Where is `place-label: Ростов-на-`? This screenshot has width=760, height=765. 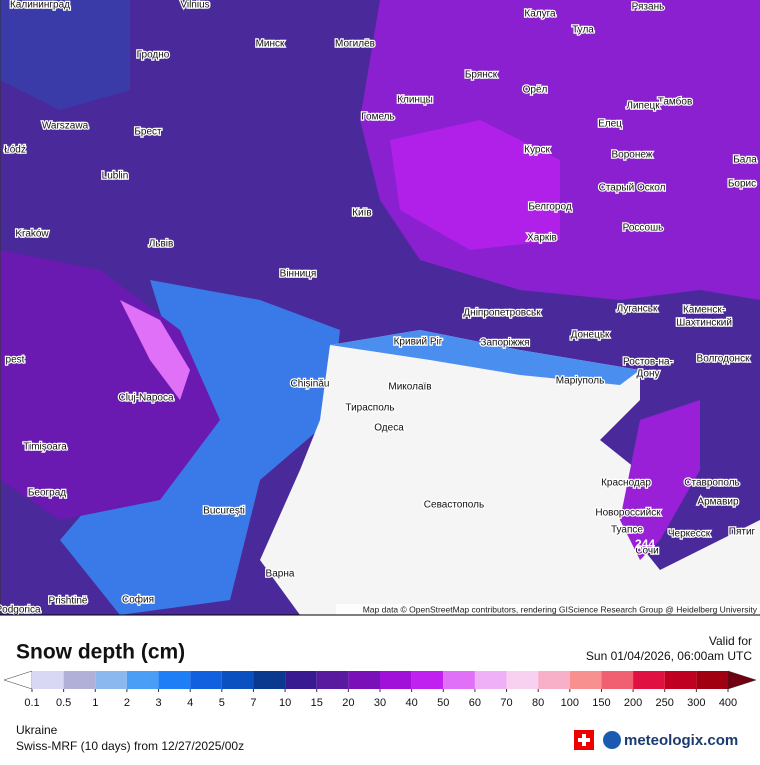
place-label: Ростов-на- is located at coordinates (648, 362).